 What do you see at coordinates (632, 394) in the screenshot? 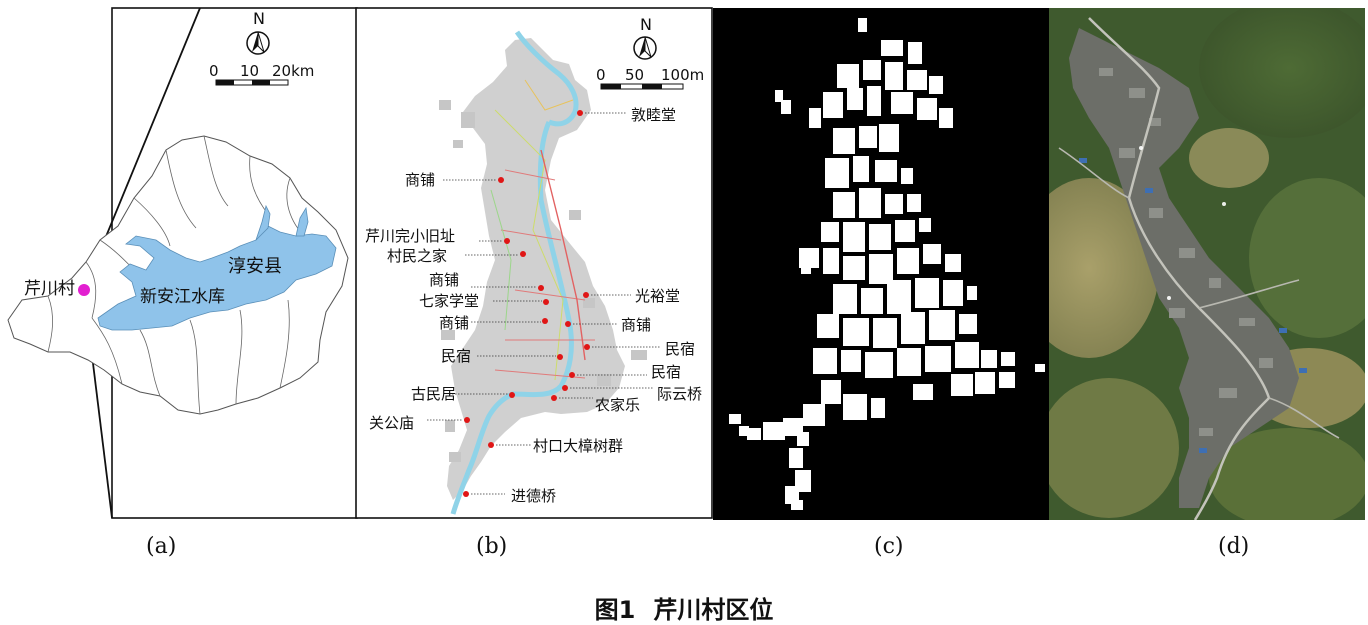
I see `poi-jiyun-bridge: 际云桥` at bounding box center [632, 394].